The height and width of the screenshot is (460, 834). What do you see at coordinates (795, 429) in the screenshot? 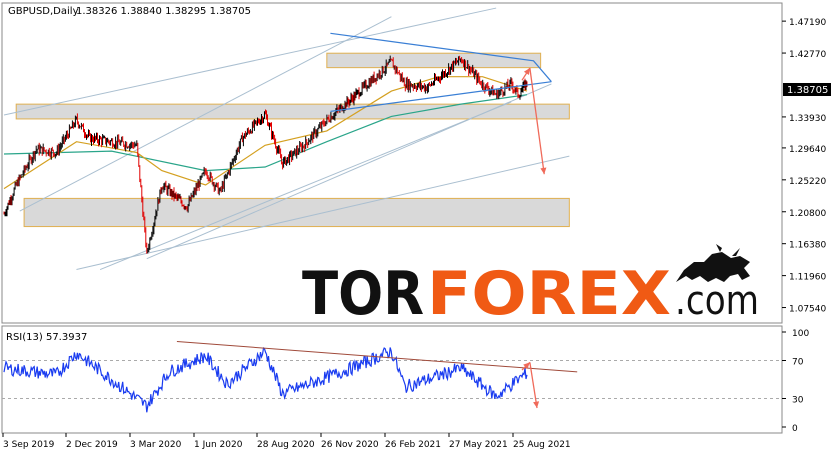
I see `rsi-tick-label: 0` at bounding box center [795, 429].